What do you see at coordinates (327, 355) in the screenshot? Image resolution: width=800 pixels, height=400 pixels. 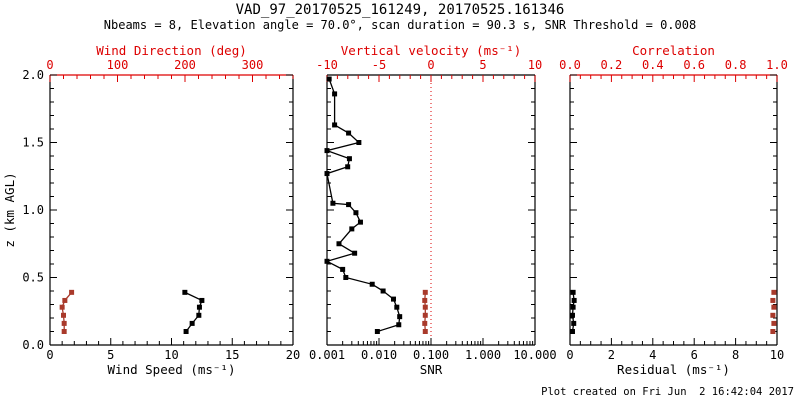 I see `x-tick-label: 0.001` at bounding box center [327, 355].